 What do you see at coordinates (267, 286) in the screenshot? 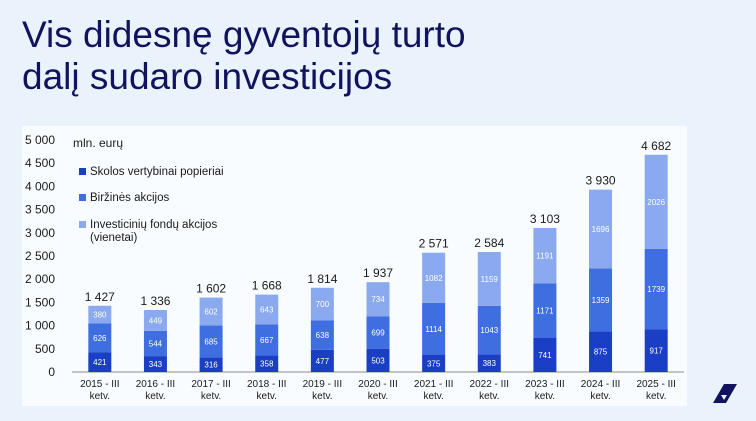
I see `bar-total-label: 1 668` at bounding box center [267, 286].